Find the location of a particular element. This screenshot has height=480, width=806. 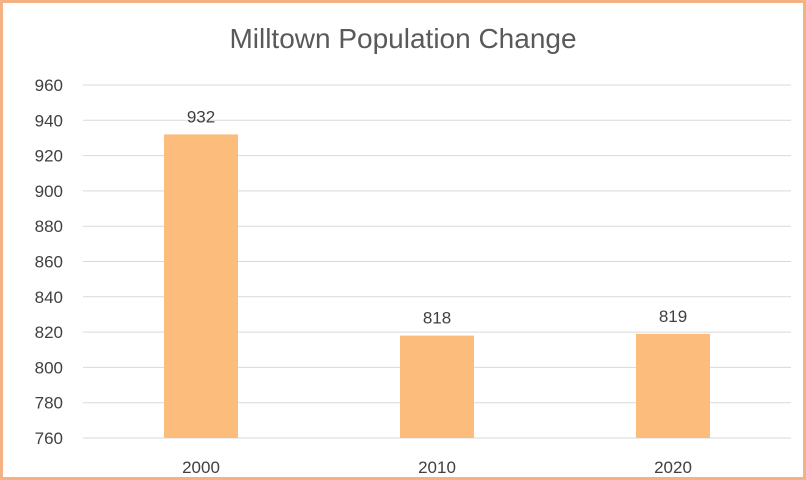

y-tick-label: 960 is located at coordinates (49, 85).